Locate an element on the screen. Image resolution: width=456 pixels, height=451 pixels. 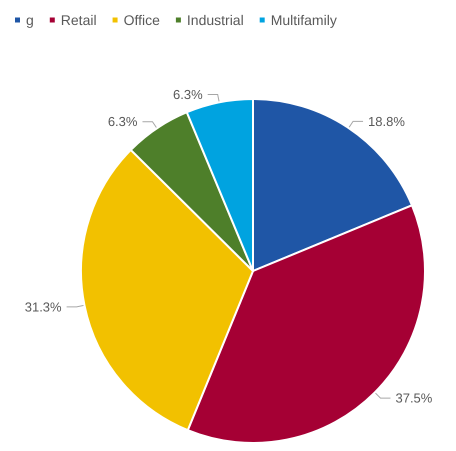
data-label: 31.3% is located at coordinates (43, 306).